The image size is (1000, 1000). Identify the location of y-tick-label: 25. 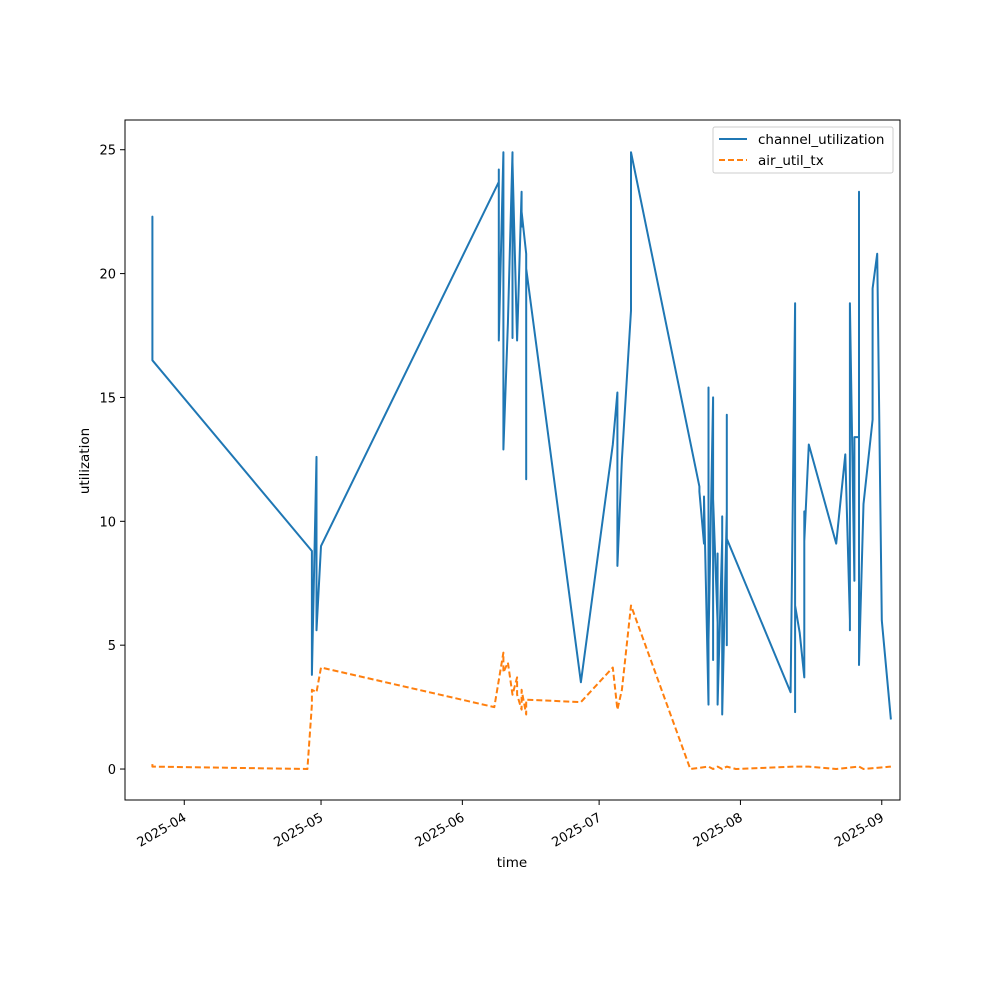
(107, 151).